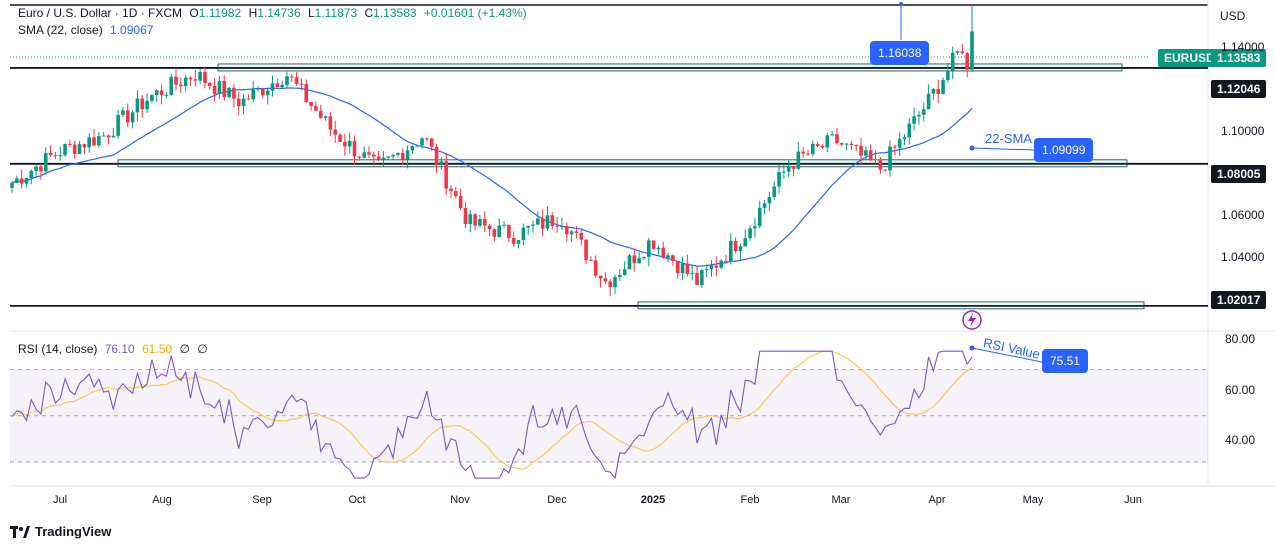  I want to click on tradingview-branding: TradingView, so click(60, 531).